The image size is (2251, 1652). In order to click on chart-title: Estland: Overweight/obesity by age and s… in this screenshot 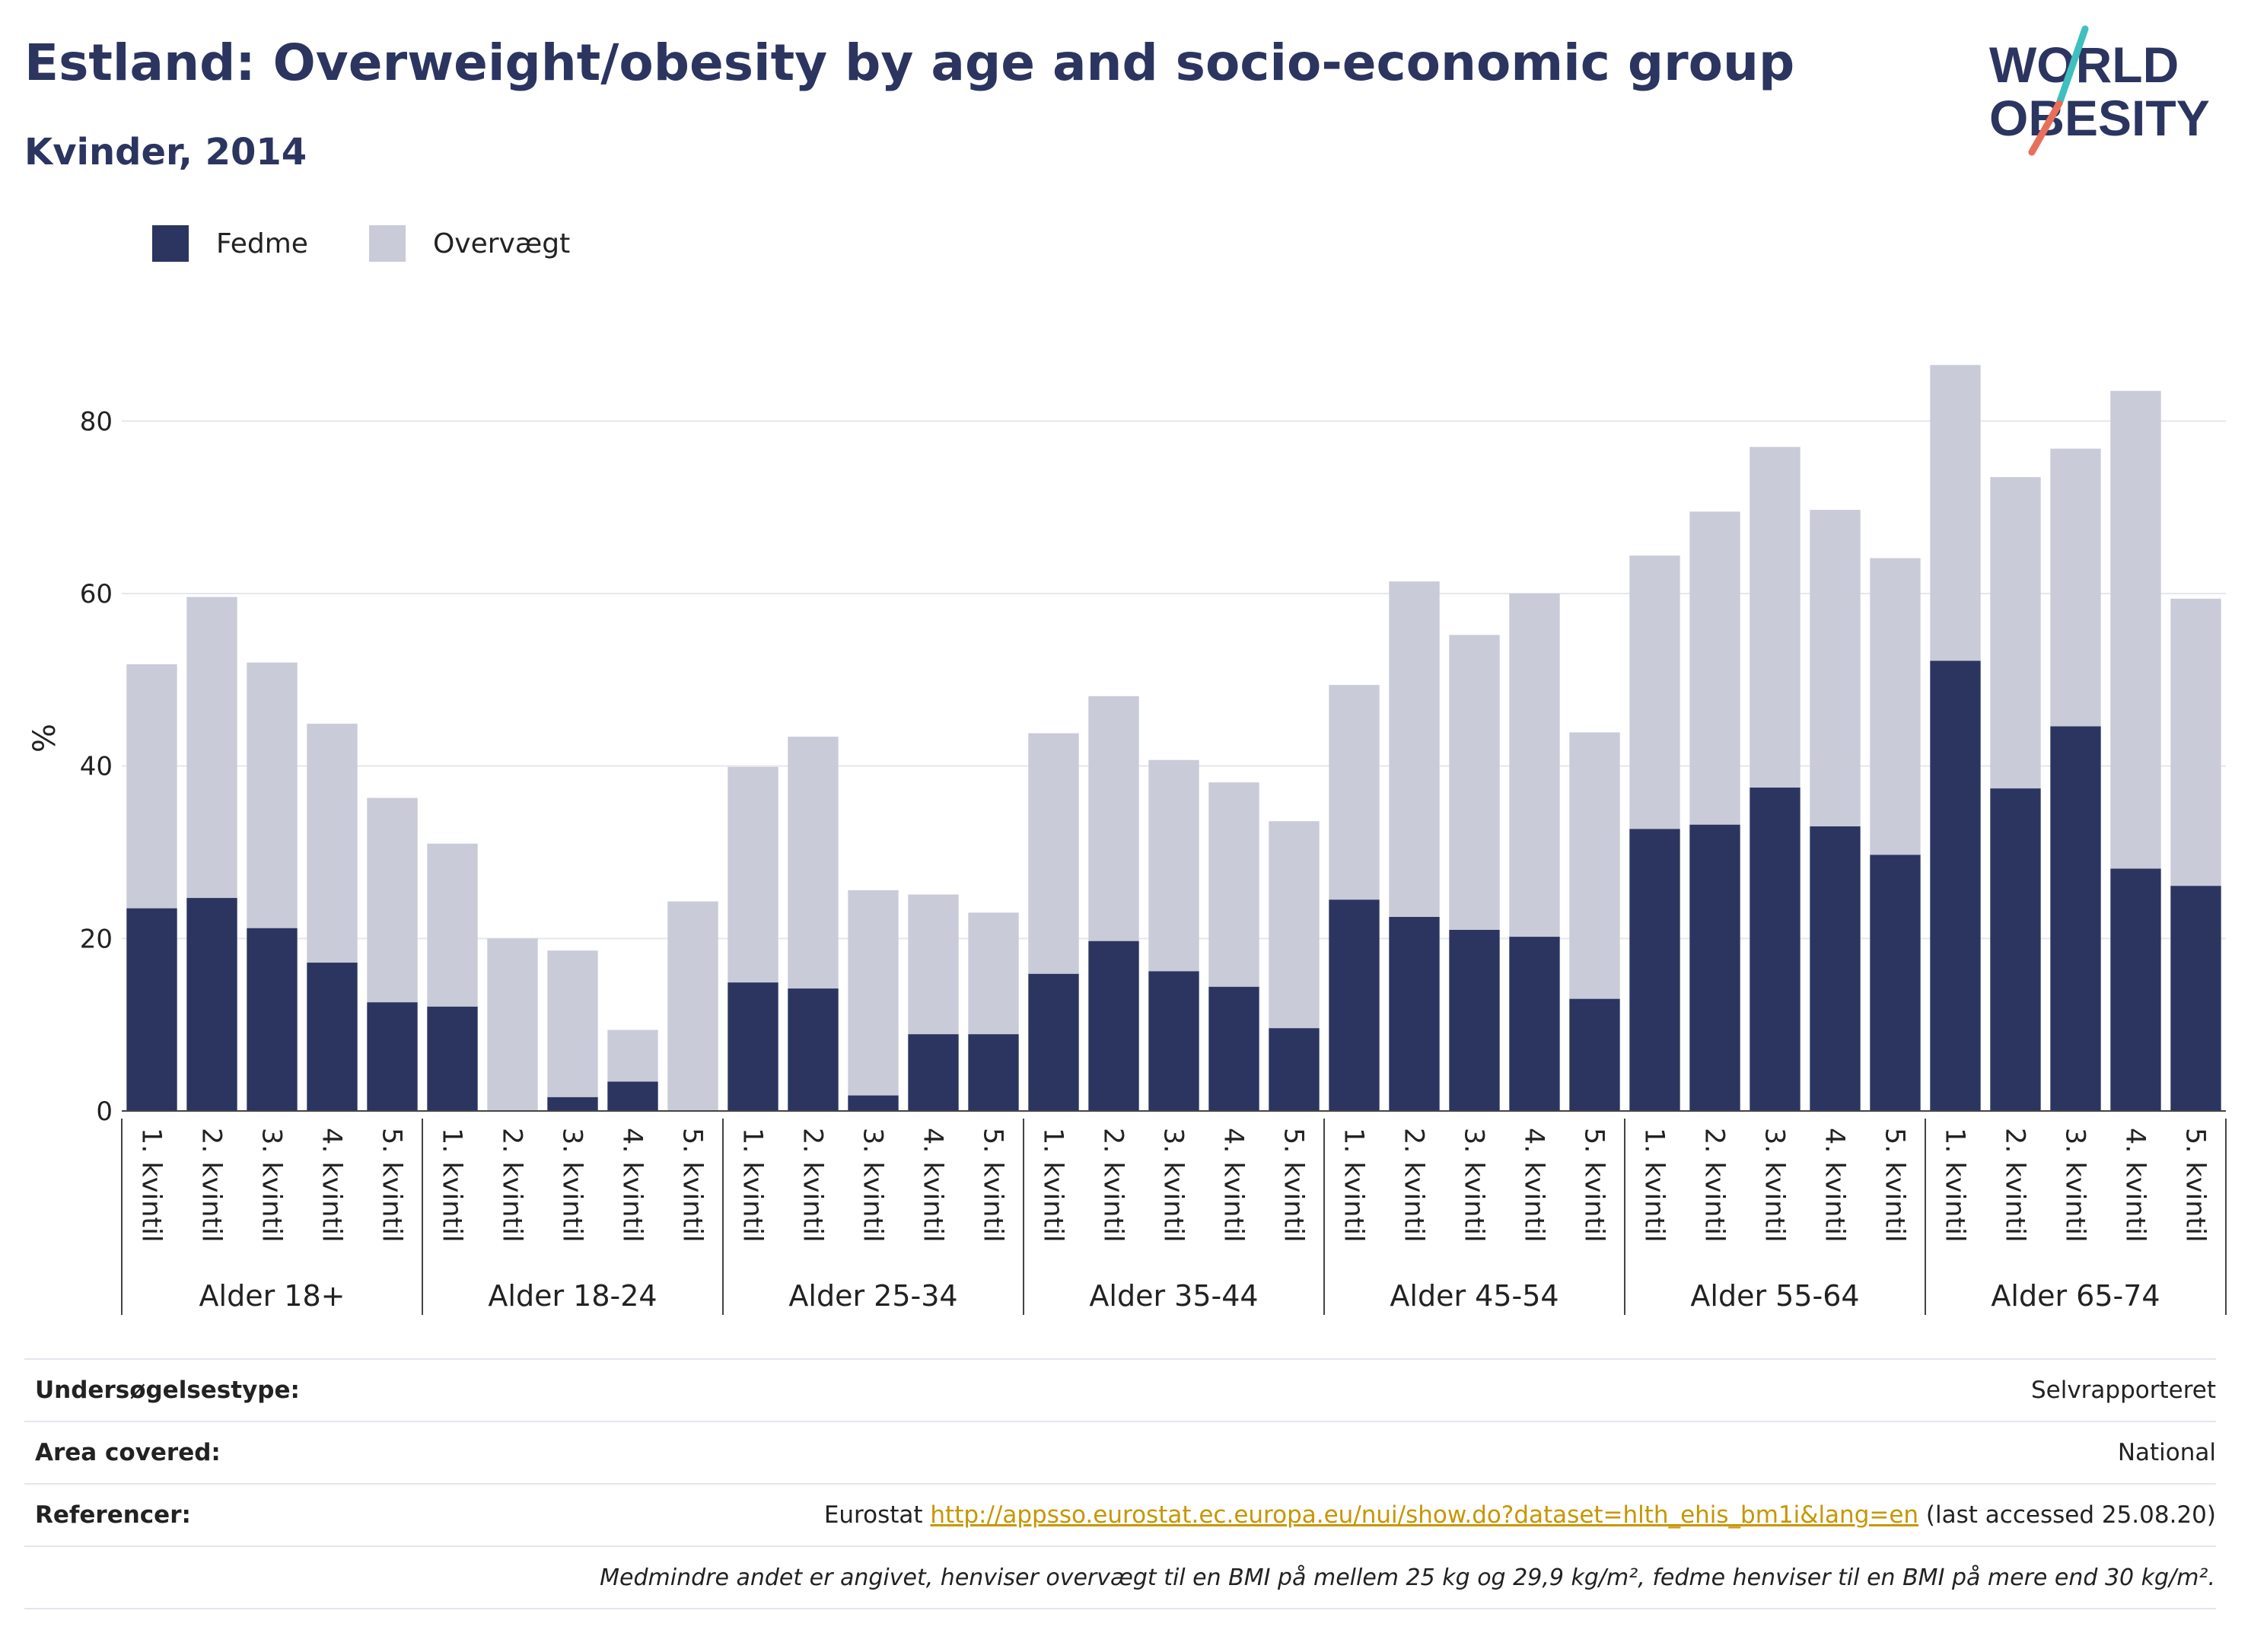, I will do `click(909, 62)`.